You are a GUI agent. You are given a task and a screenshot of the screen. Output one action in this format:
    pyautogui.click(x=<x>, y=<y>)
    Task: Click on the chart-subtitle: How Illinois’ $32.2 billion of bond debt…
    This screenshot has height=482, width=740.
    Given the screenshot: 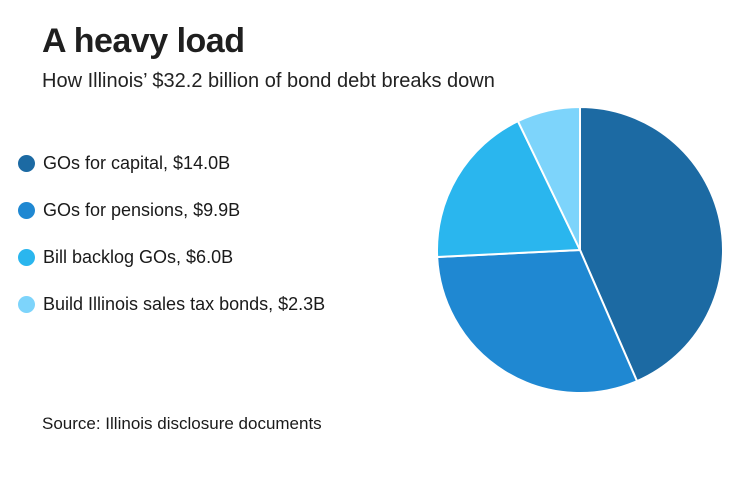 What is the action you would take?
    pyautogui.click(x=268, y=81)
    